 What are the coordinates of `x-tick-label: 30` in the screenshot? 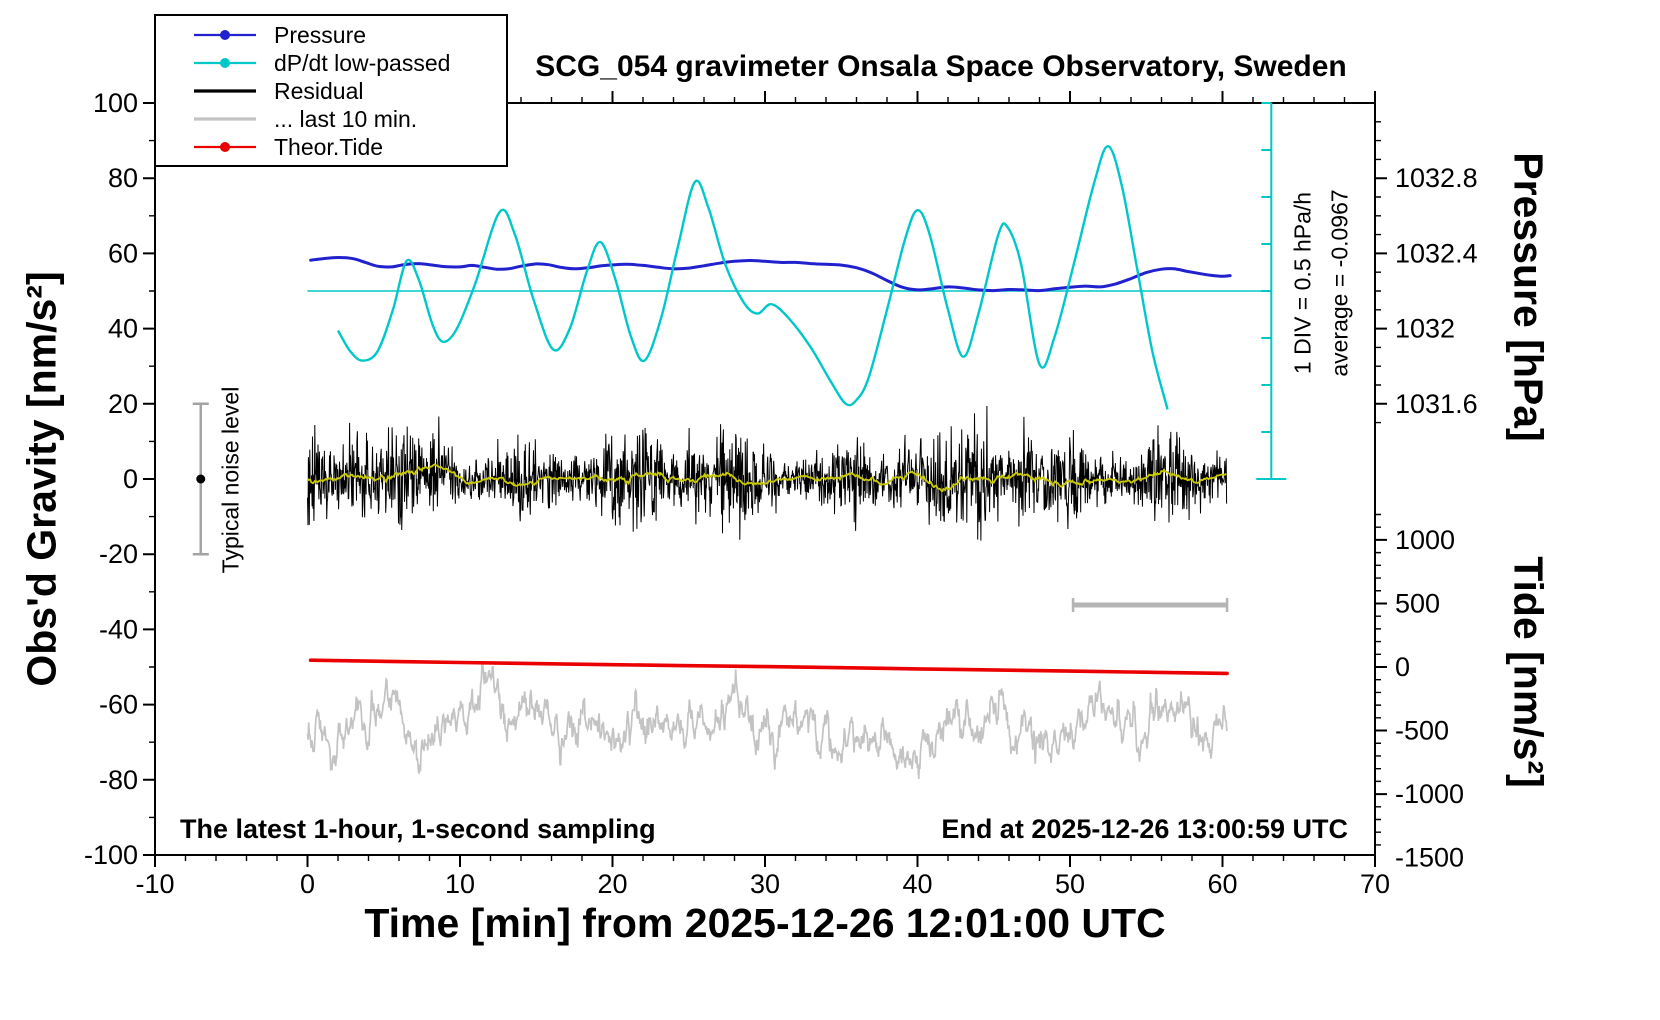 It's located at (765, 884).